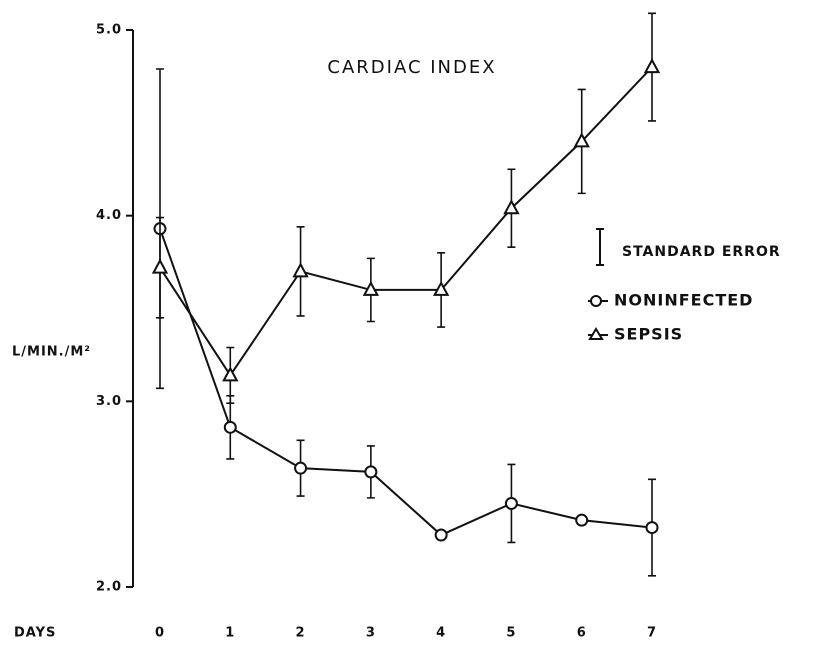  What do you see at coordinates (441, 633) in the screenshot?
I see `x-tick-label: 4` at bounding box center [441, 633].